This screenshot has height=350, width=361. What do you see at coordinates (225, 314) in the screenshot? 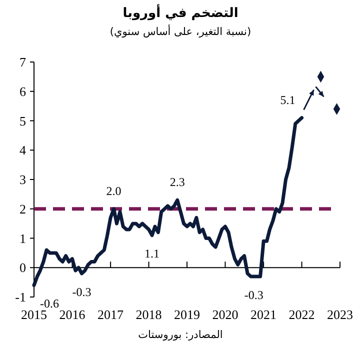
I see `x-tick-label: 2020` at bounding box center [225, 314].